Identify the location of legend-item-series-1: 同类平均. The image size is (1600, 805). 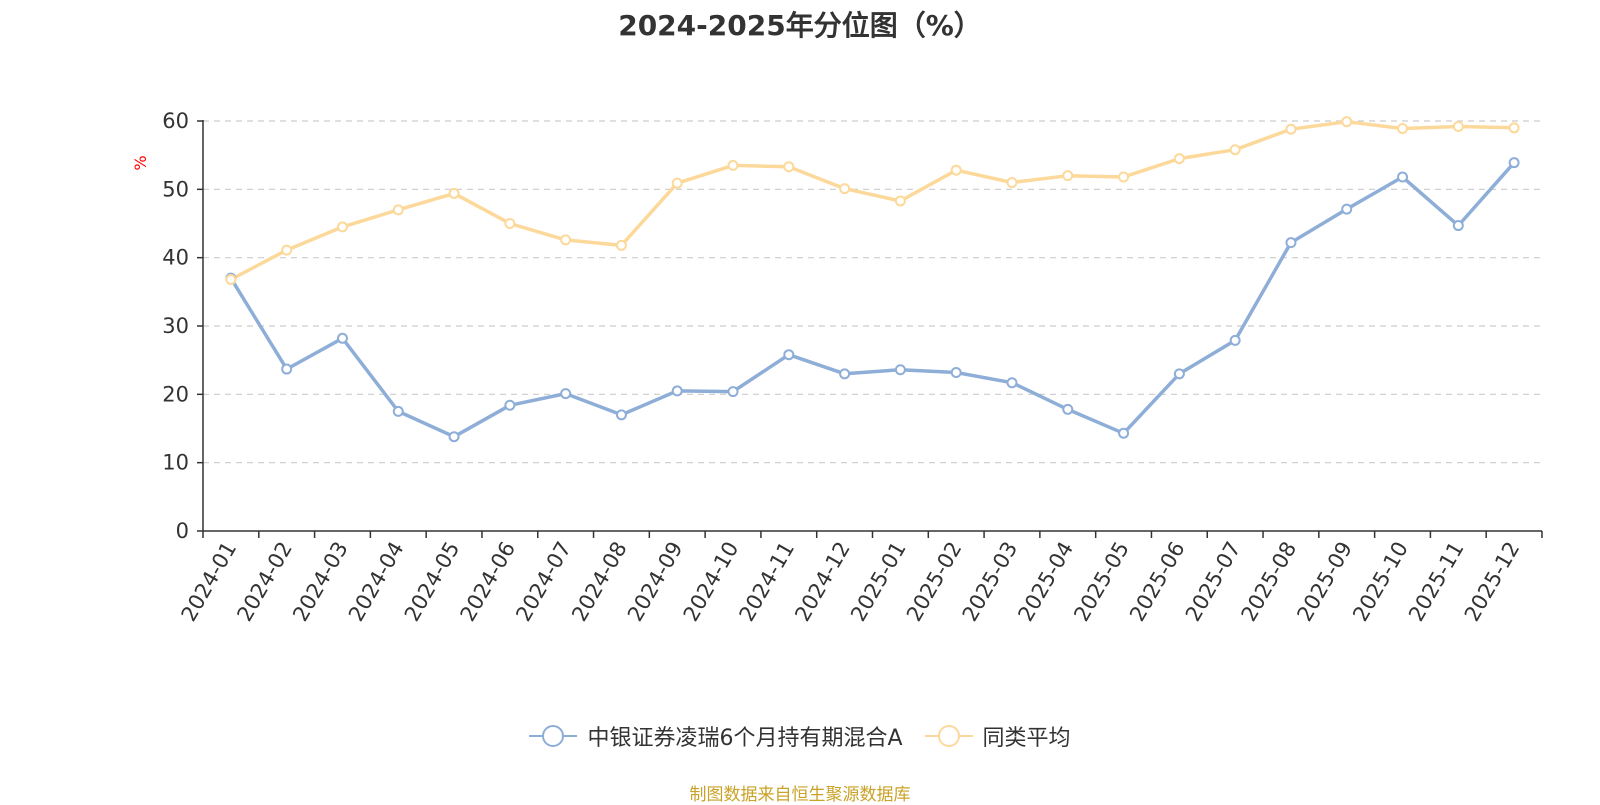
(997, 736).